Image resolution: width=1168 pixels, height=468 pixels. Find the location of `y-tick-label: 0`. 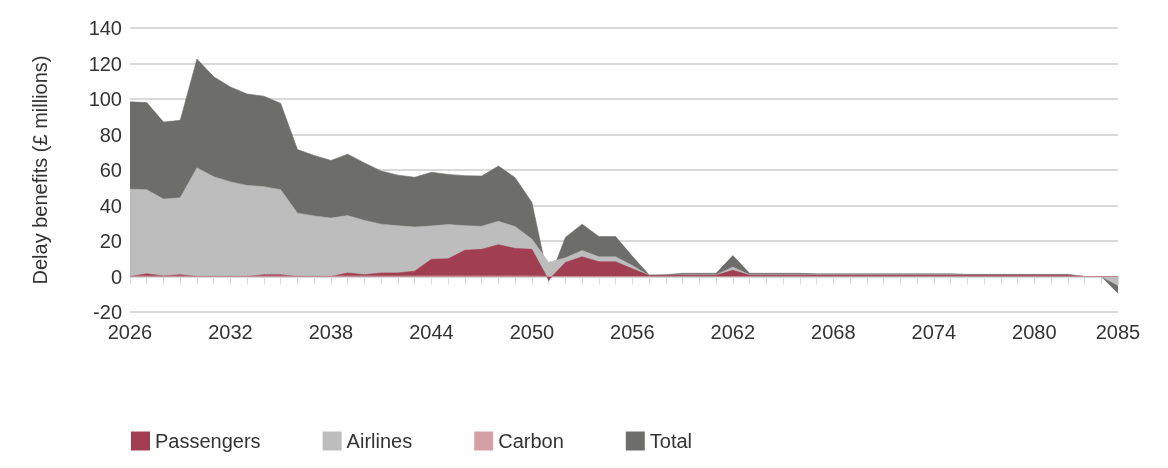

y-tick-label: 0 is located at coordinates (116, 276).